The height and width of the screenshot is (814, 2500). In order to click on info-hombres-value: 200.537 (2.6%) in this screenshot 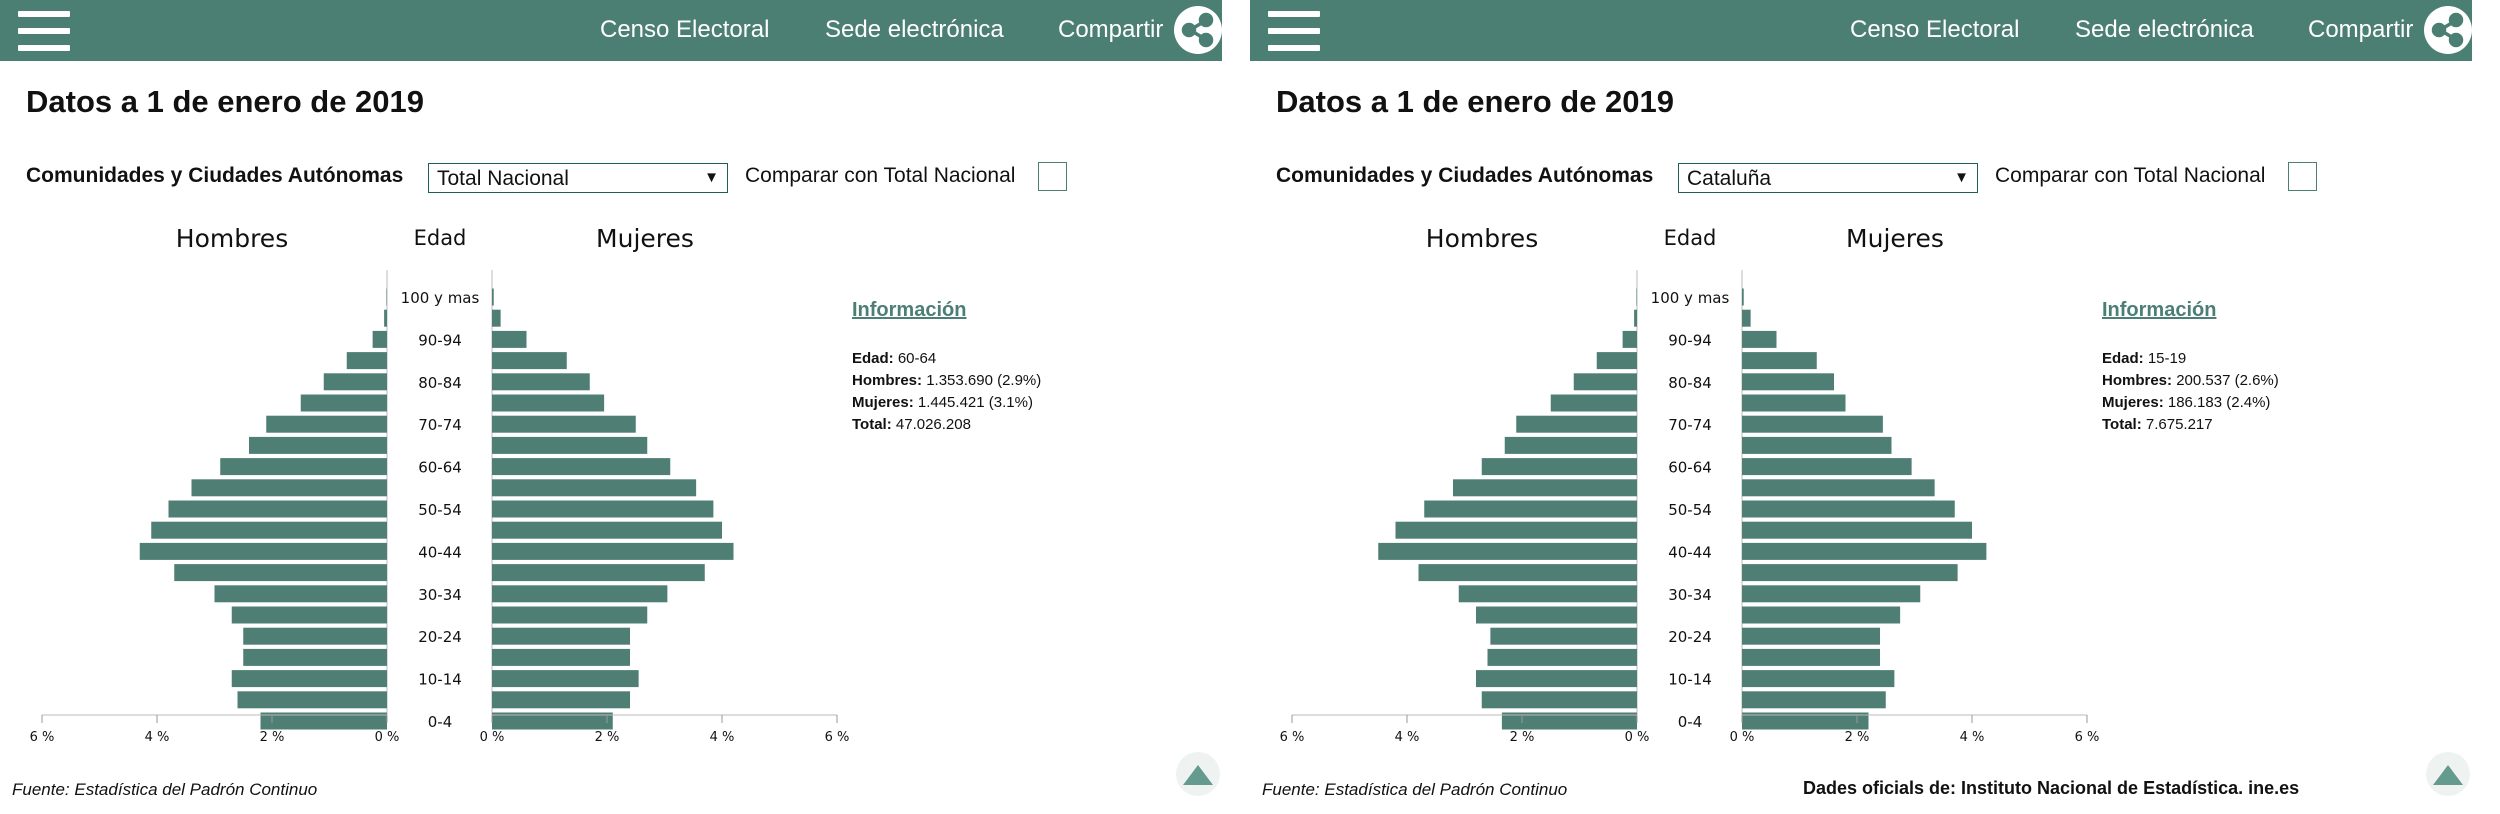, I will do `click(2227, 380)`.